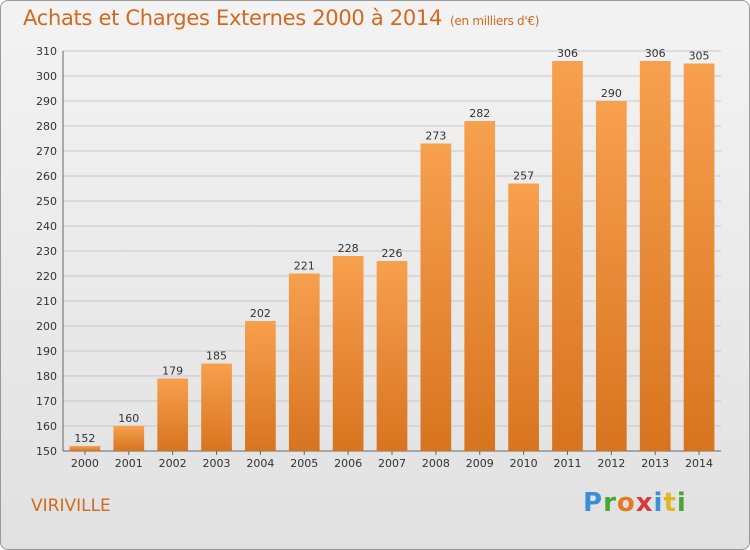 The width and height of the screenshot is (750, 550). Describe the element at coordinates (435, 136) in the screenshot. I see `bar-value-label: 273` at that location.